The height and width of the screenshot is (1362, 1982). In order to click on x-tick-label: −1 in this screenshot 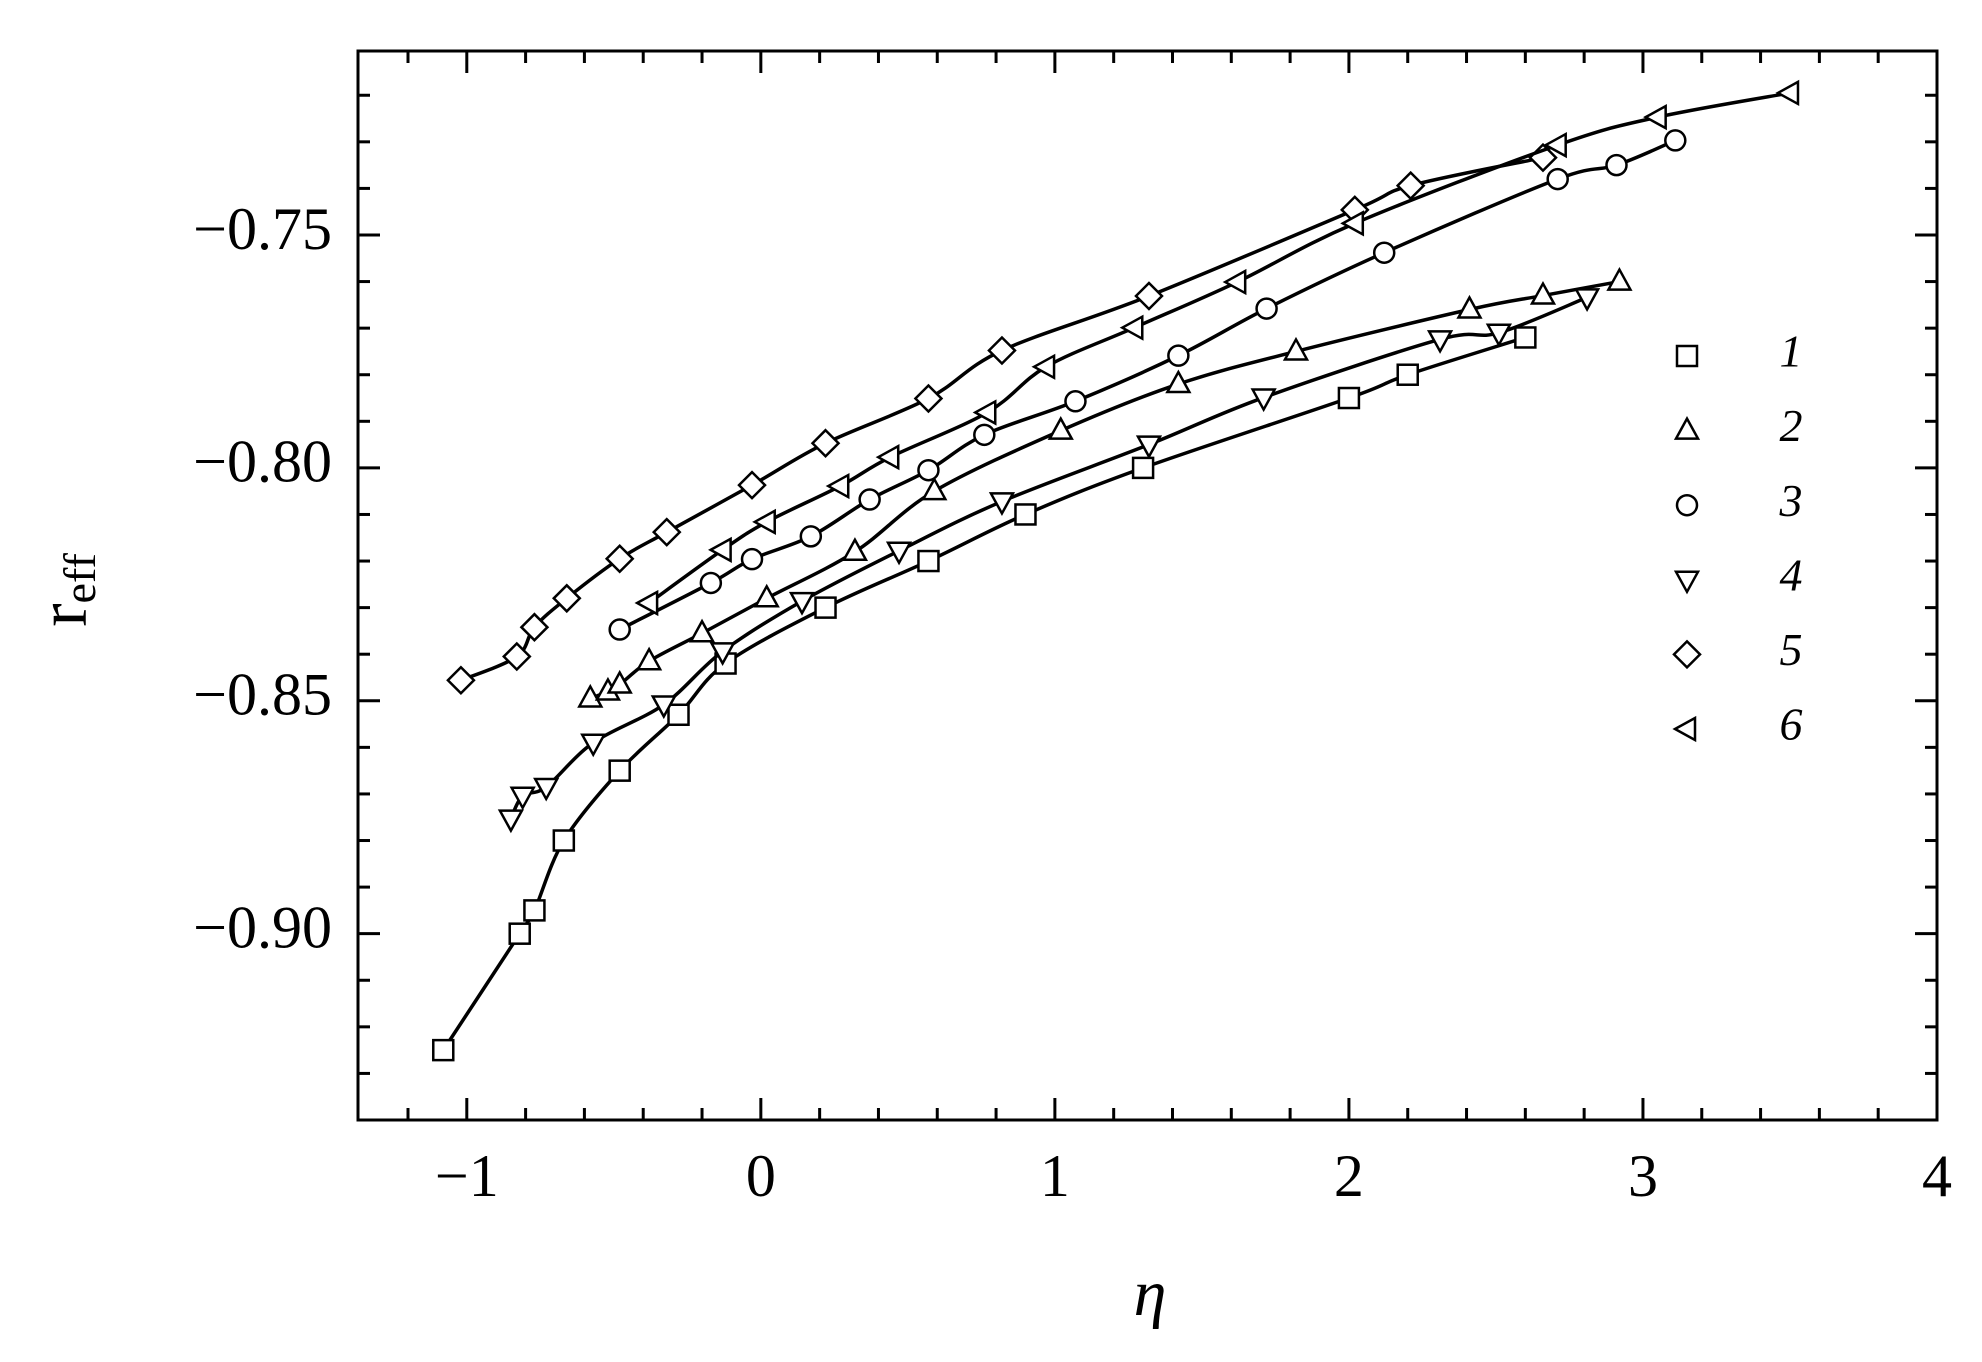, I will do `click(467, 1176)`.